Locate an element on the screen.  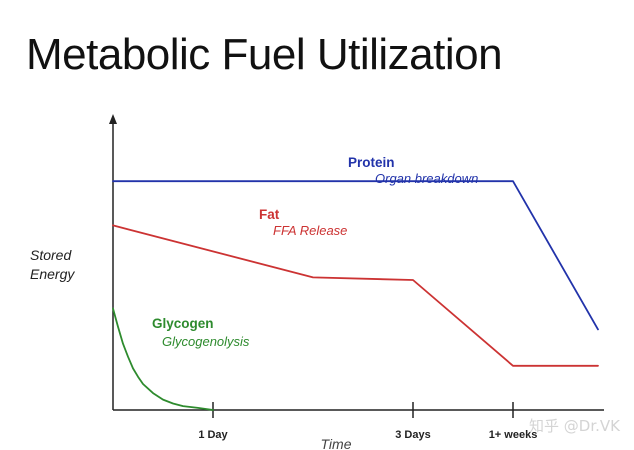
y-axis-arrow-icon is located at coordinates (113, 119).